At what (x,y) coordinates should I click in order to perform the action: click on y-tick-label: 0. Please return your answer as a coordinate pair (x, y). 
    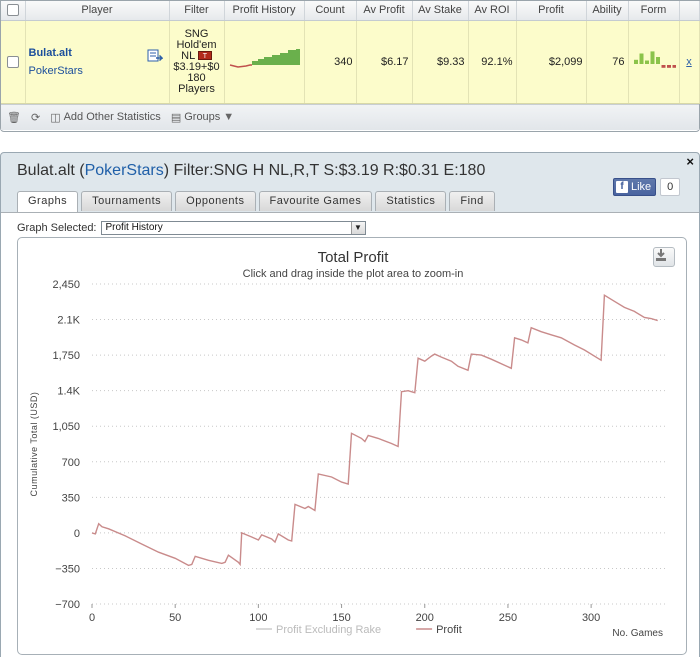
    Looking at the image, I should click on (77, 534).